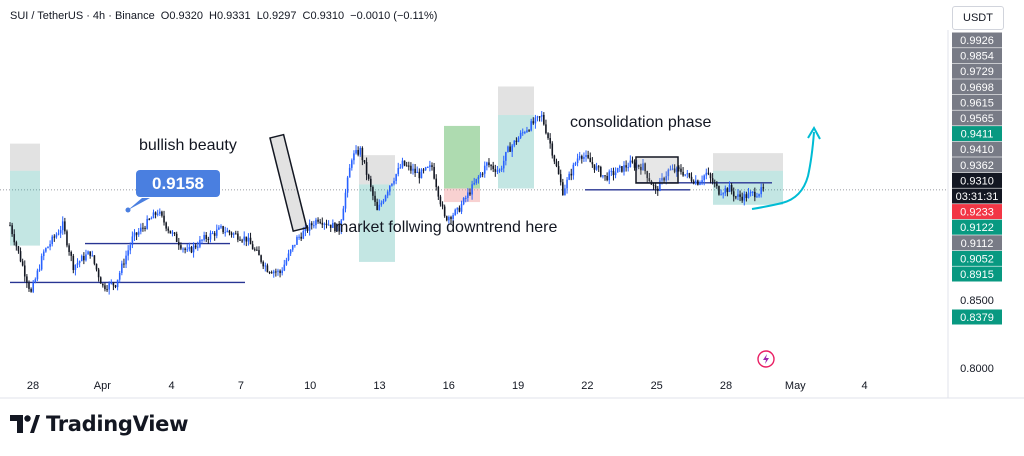 The width and height of the screenshot is (1024, 456). What do you see at coordinates (82, 16) in the screenshot?
I see `symbol-label: SUI / TetherUS · 4h · Binance` at bounding box center [82, 16].